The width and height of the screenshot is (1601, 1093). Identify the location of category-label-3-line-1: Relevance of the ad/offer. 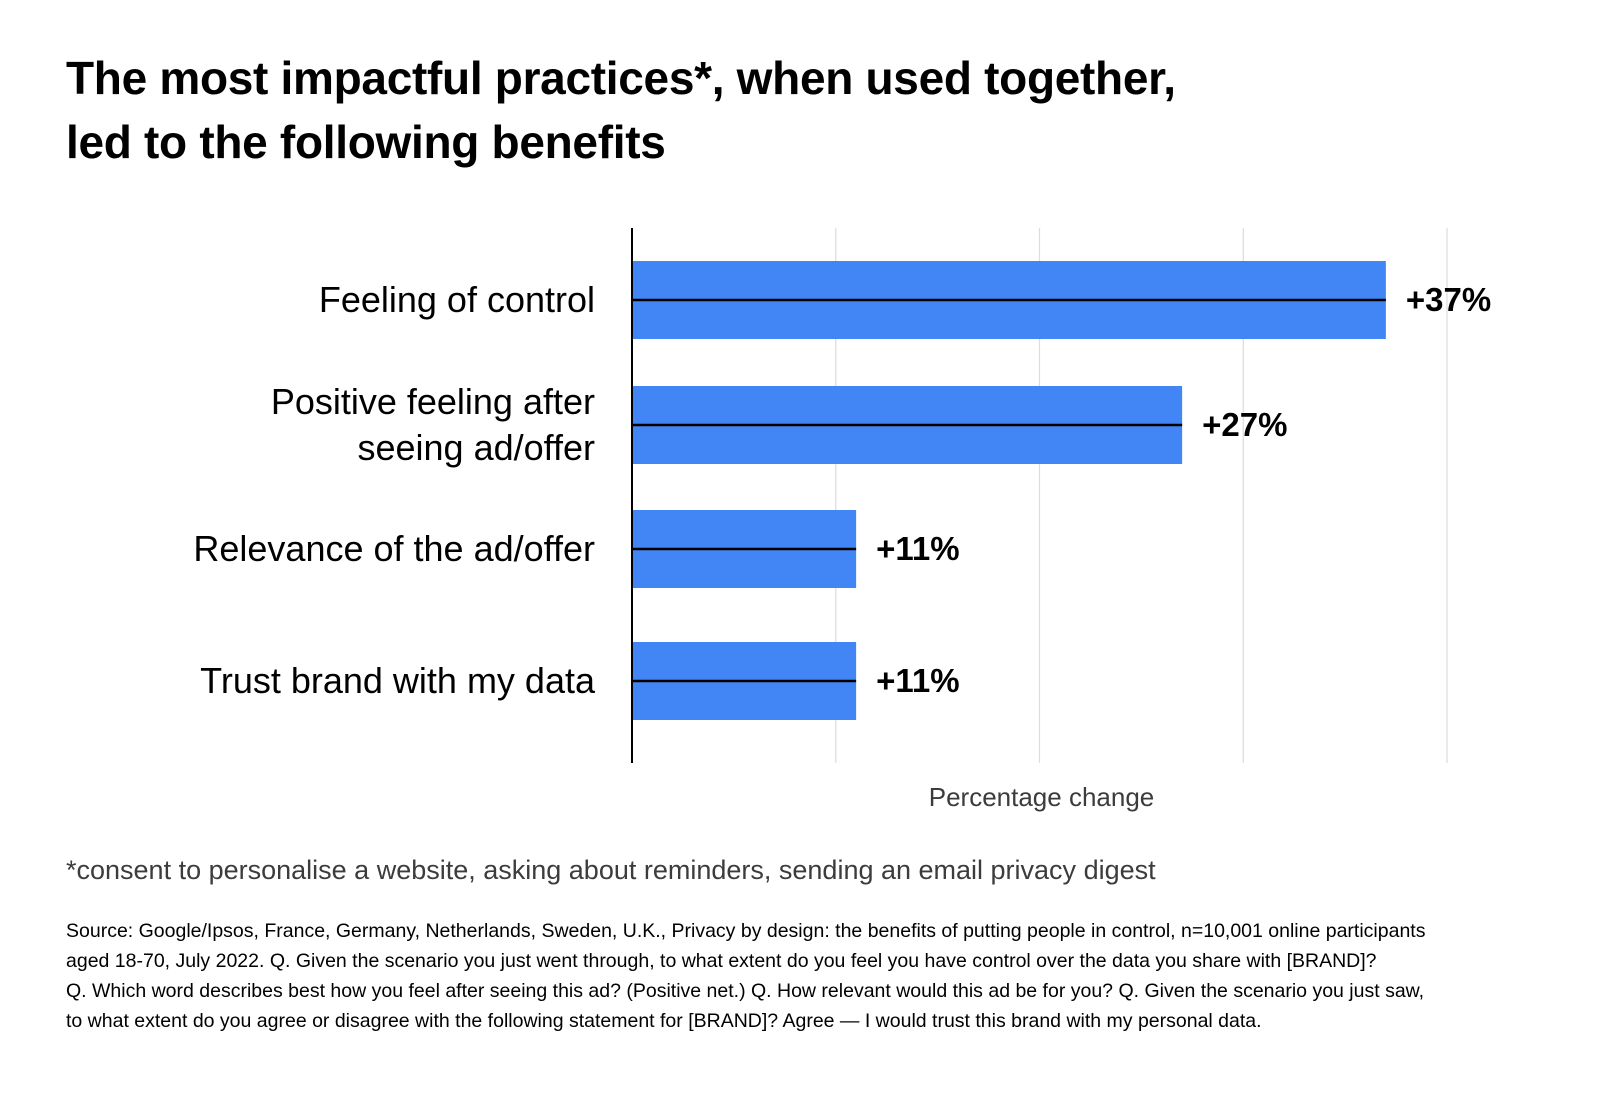
(394, 548).